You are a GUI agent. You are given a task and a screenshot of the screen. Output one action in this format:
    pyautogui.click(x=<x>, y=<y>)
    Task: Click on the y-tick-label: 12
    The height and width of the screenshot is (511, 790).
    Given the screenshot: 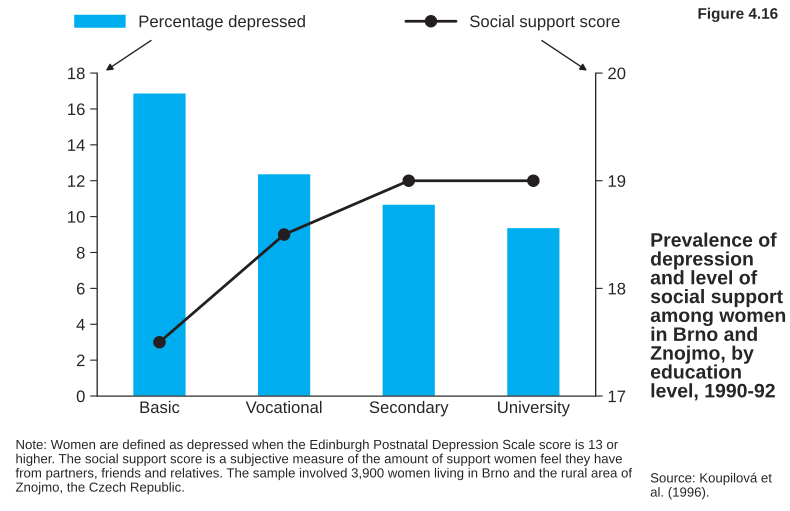 What is the action you would take?
    pyautogui.click(x=76, y=181)
    